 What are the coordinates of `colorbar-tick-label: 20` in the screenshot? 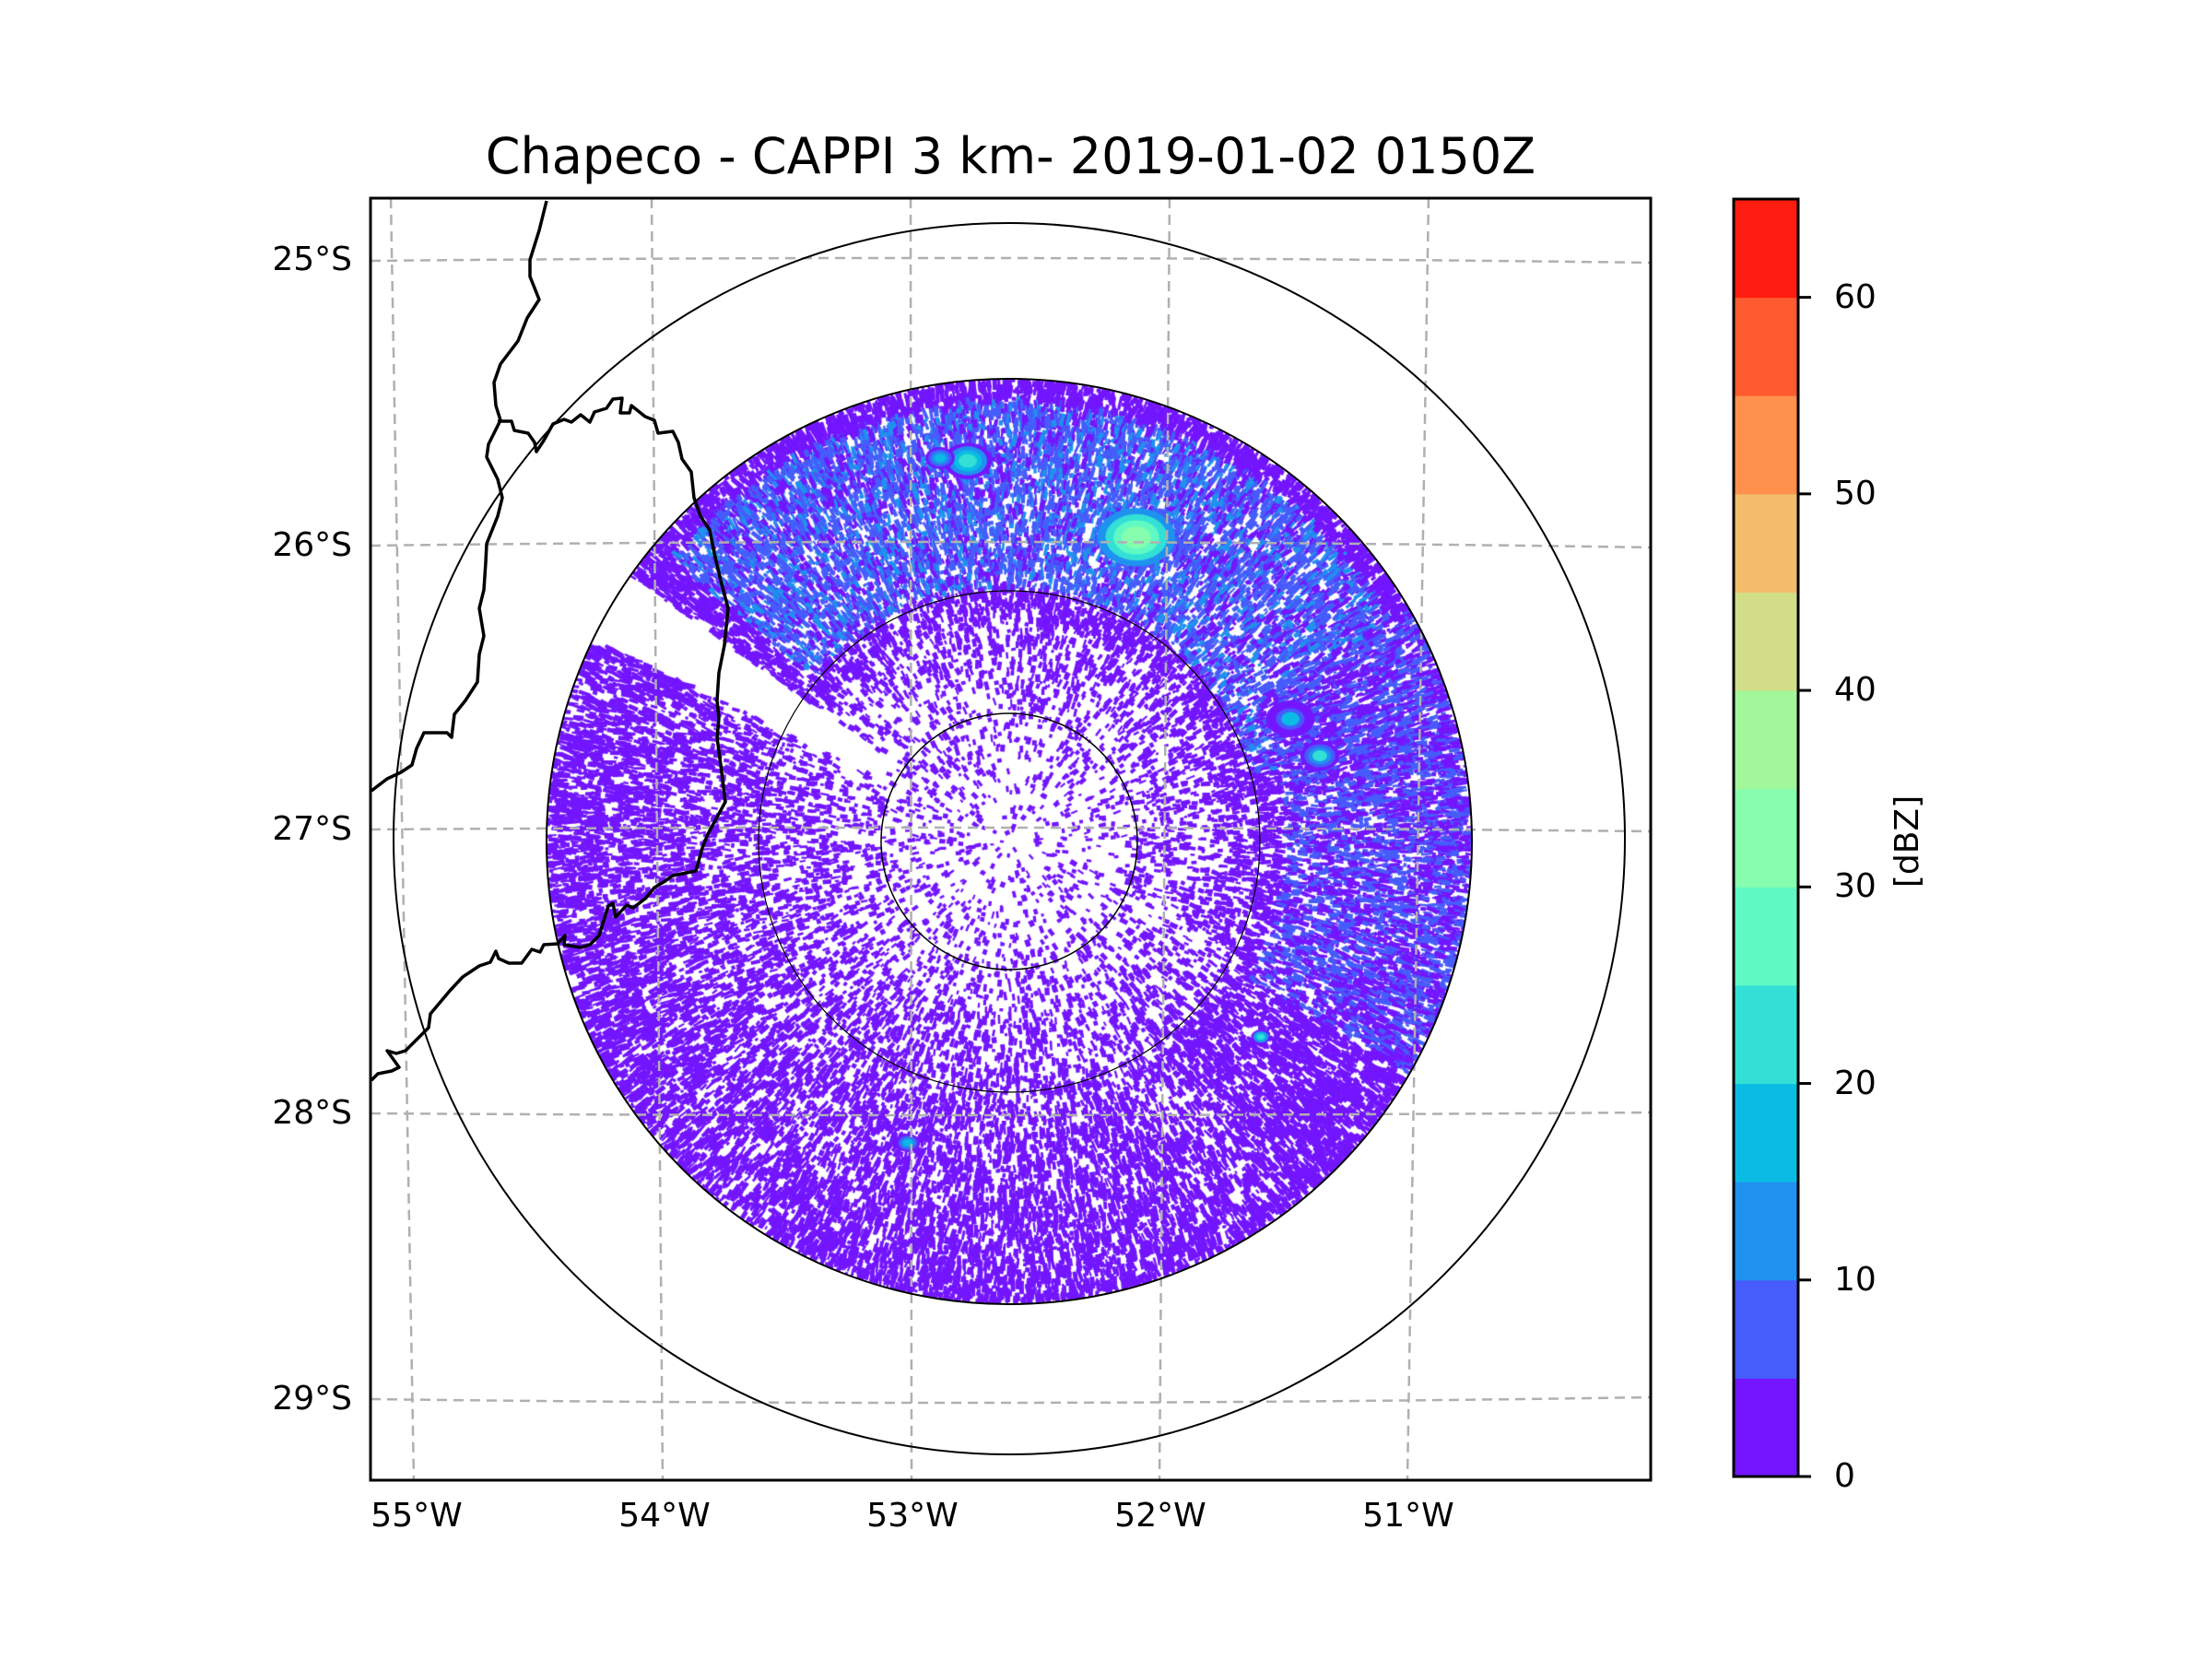 It's located at (1855, 1083).